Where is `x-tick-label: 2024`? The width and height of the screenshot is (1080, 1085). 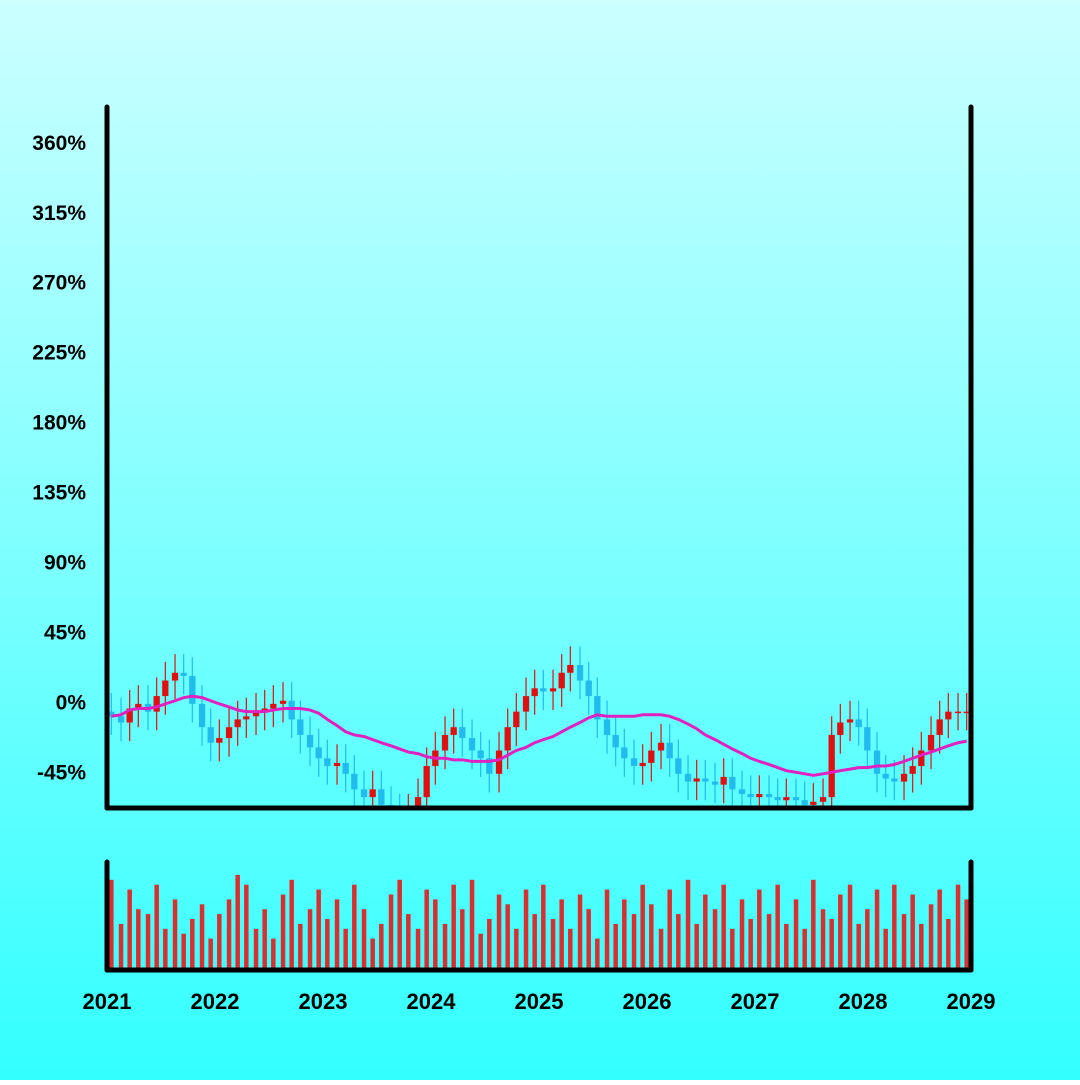
x-tick-label: 2024 is located at coordinates (432, 1001).